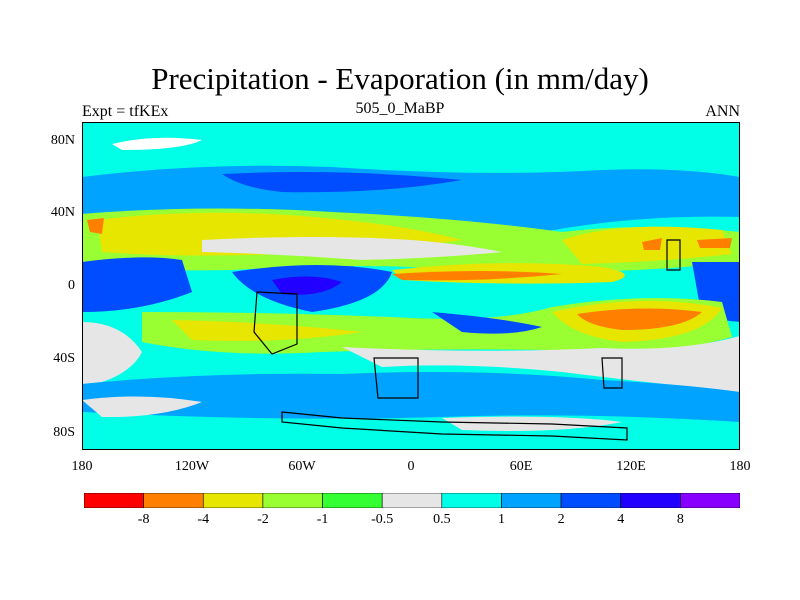  I want to click on colorbar-label: 2, so click(561, 519).